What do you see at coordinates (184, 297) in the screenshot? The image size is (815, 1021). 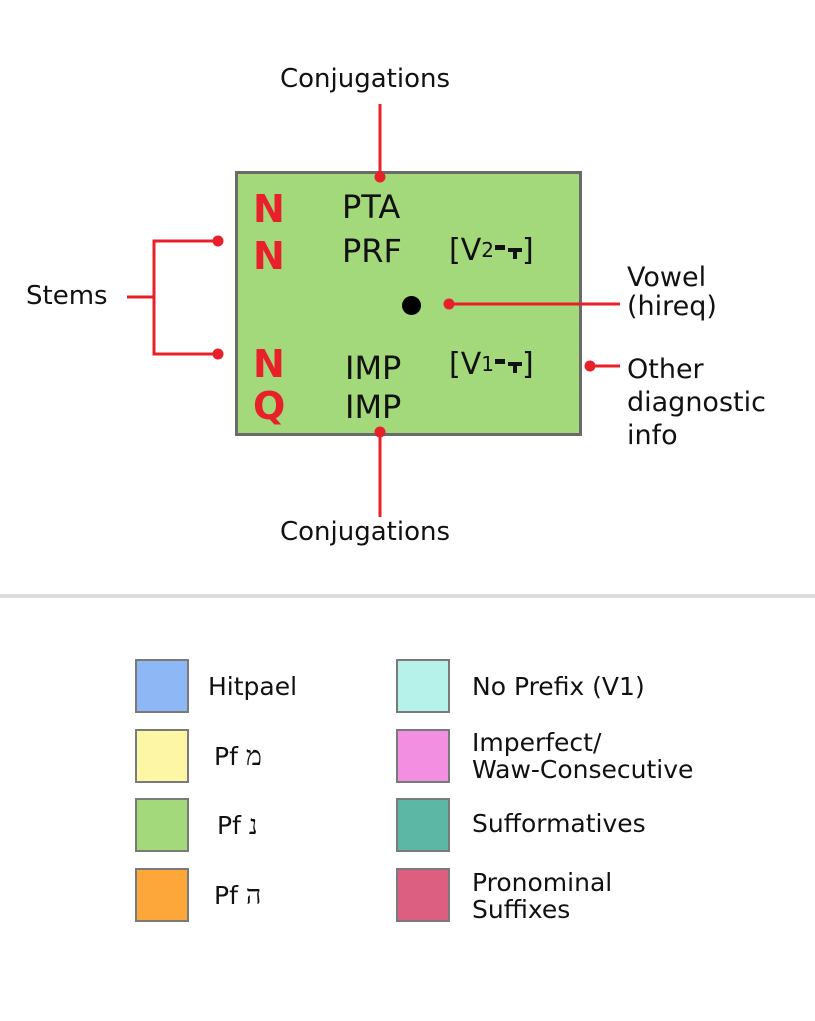 I see `stems-bracket` at bounding box center [184, 297].